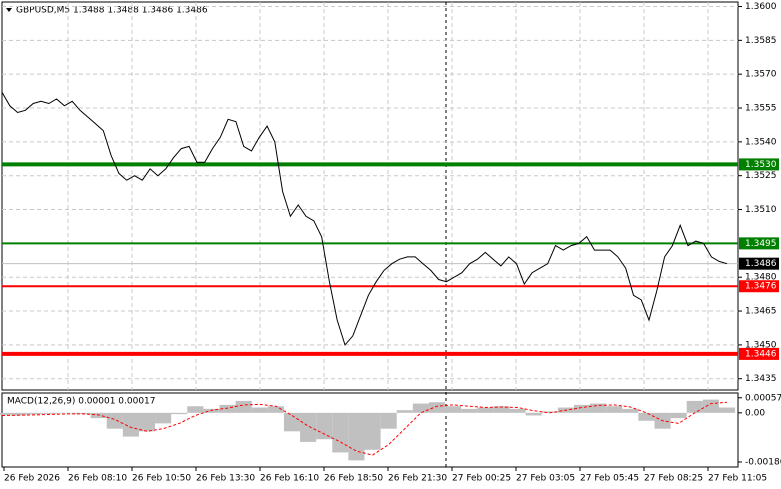  What do you see at coordinates (417, 479) in the screenshot?
I see `x-tick-label: 26 Feb 21:30` at bounding box center [417, 479].